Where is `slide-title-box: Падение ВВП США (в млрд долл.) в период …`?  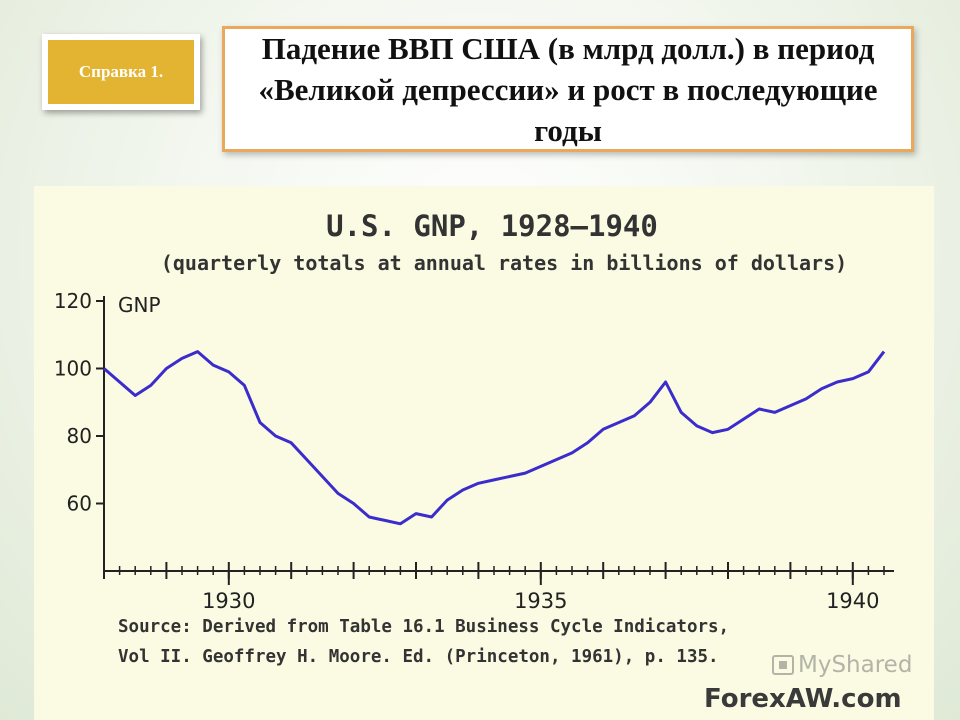
slide-title-box: Падение ВВП США (в млрд долл.) в период … is located at coordinates (568, 89).